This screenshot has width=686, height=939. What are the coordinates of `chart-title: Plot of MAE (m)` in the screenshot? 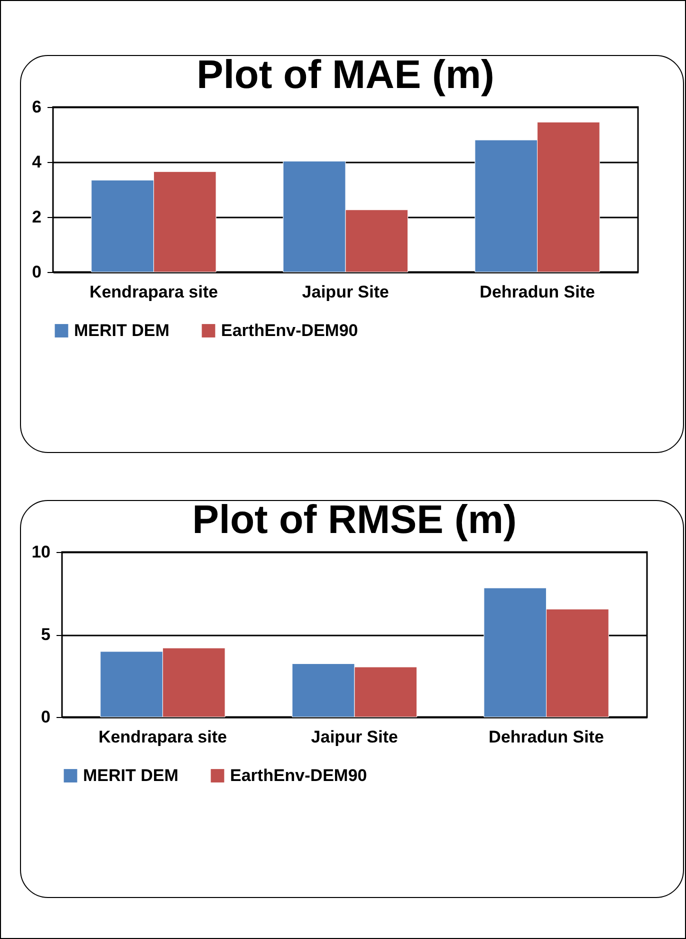 It's located at (345, 75).